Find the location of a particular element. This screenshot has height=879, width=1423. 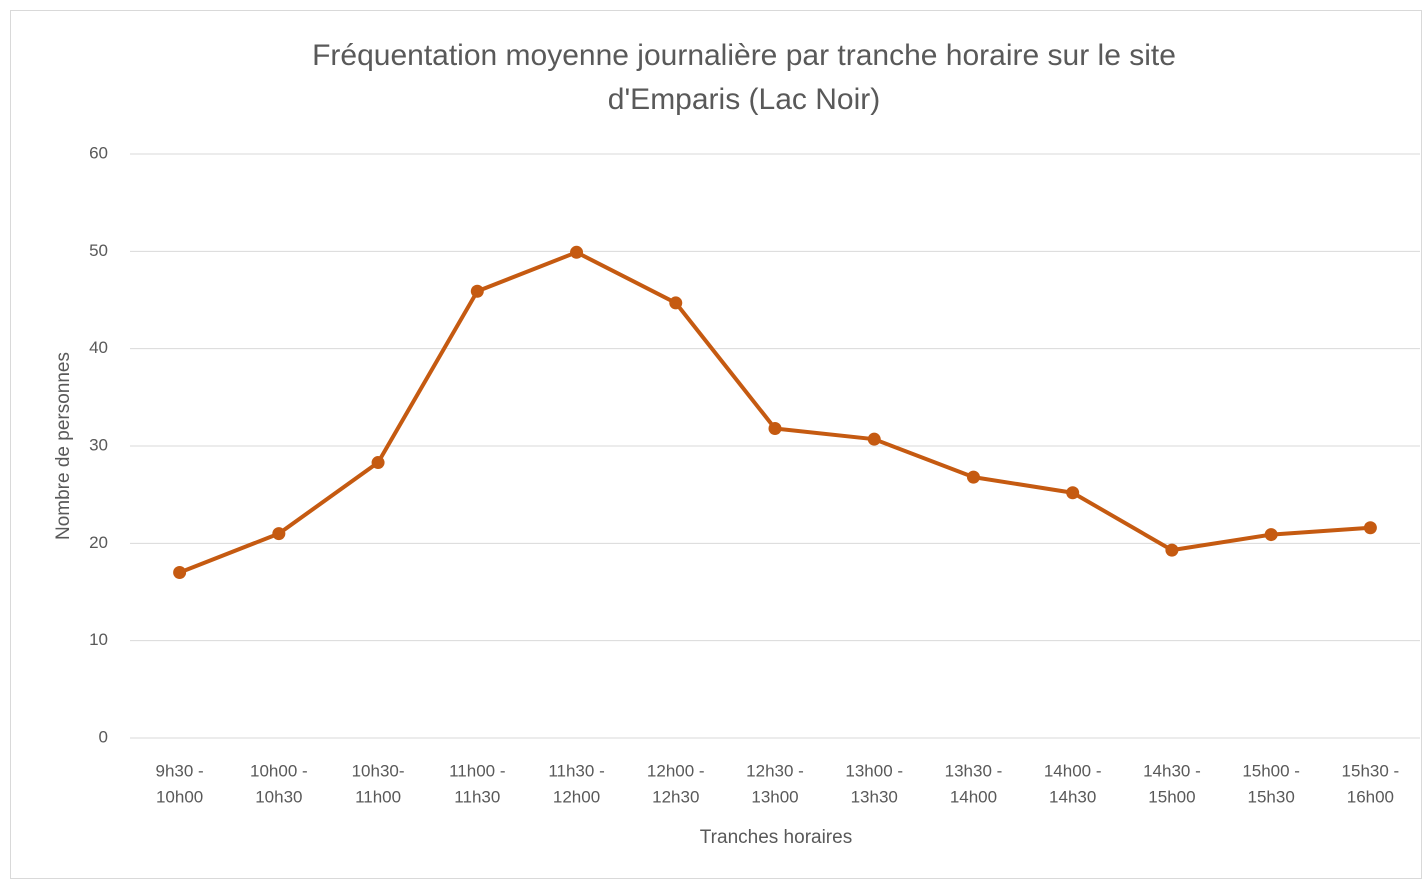

chart-title: d'Emparis (Lac Noir) is located at coordinates (744, 99).